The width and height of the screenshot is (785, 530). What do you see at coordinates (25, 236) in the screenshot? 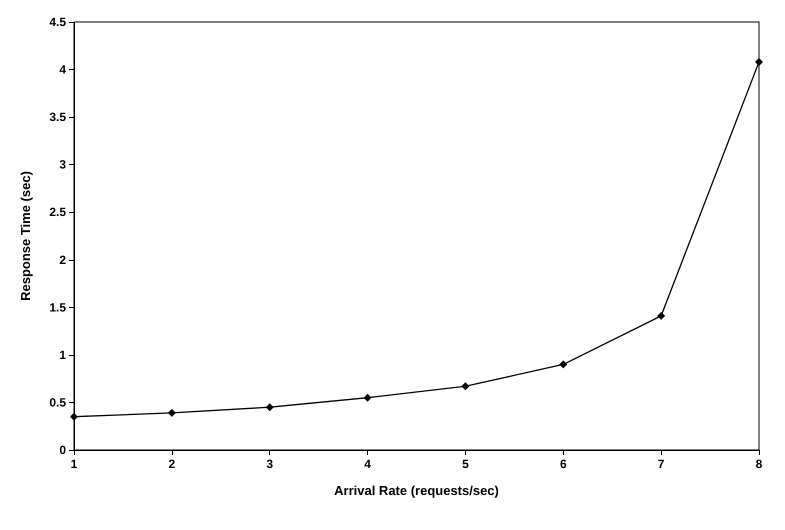
I see `y-axis-title: Response Time (sec)` at bounding box center [25, 236].